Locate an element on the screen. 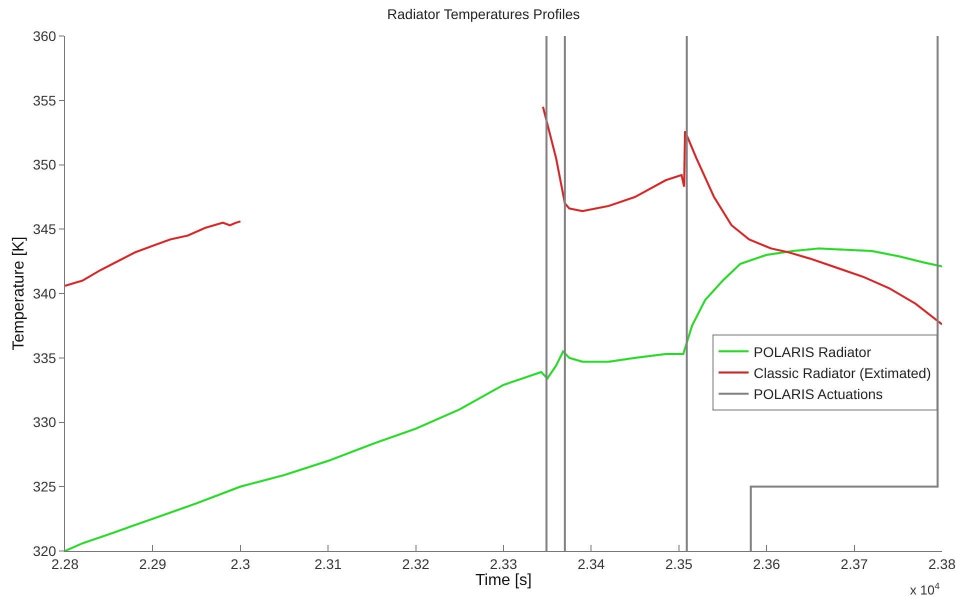 This screenshot has width=967, height=603. x-tick-label: 2.38 is located at coordinates (942, 564).